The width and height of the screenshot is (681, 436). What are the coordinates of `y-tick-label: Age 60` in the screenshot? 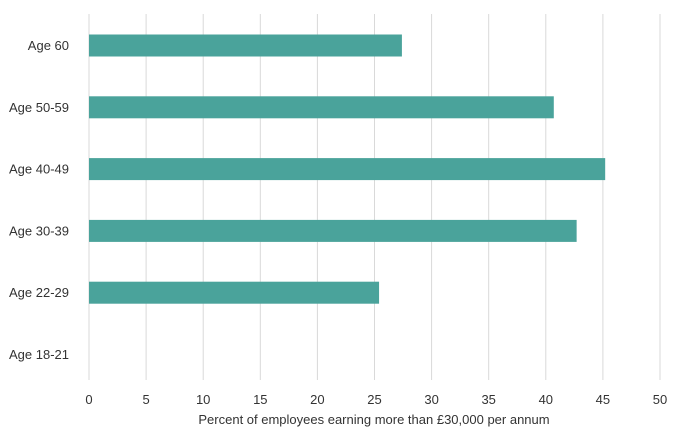 It's located at (48, 45).